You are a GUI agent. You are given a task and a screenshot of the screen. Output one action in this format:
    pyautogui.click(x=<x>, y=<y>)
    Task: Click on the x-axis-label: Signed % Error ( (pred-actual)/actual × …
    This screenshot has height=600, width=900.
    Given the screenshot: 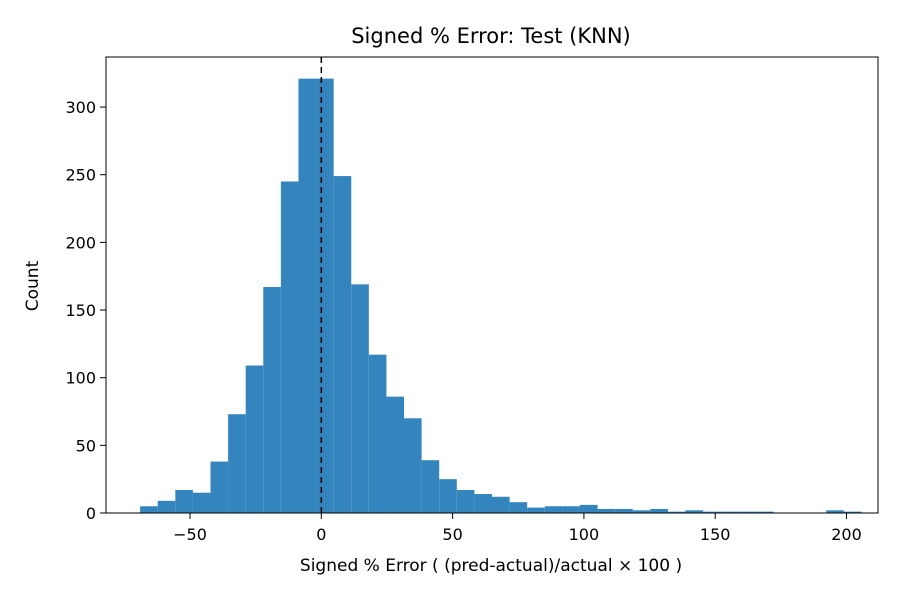 What is the action you would take?
    pyautogui.click(x=491, y=566)
    